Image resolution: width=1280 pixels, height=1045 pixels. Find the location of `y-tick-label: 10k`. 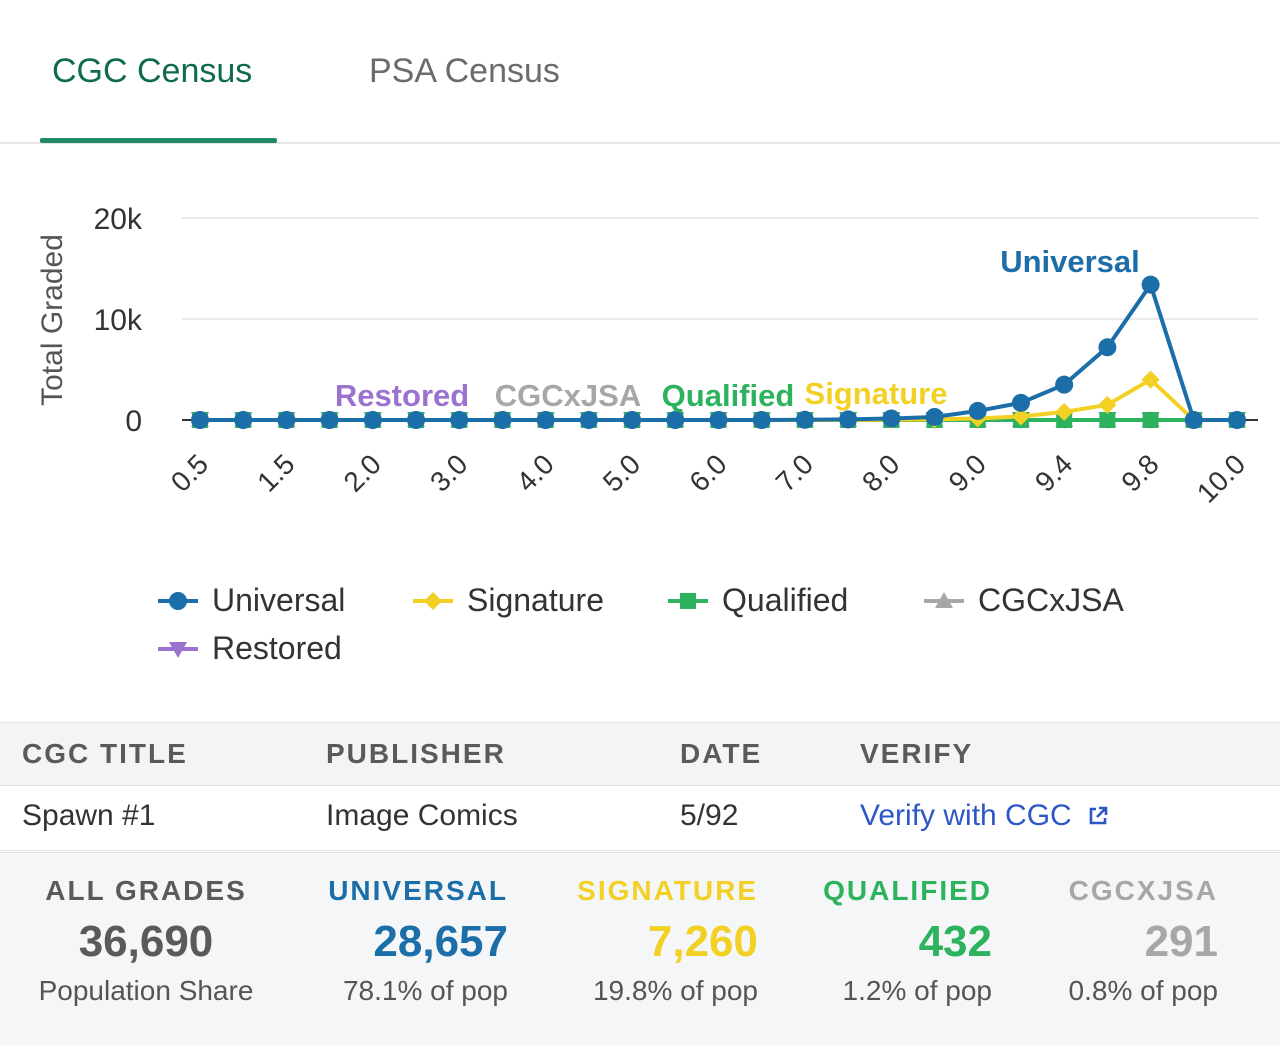

y-tick-label: 10k is located at coordinates (118, 320).